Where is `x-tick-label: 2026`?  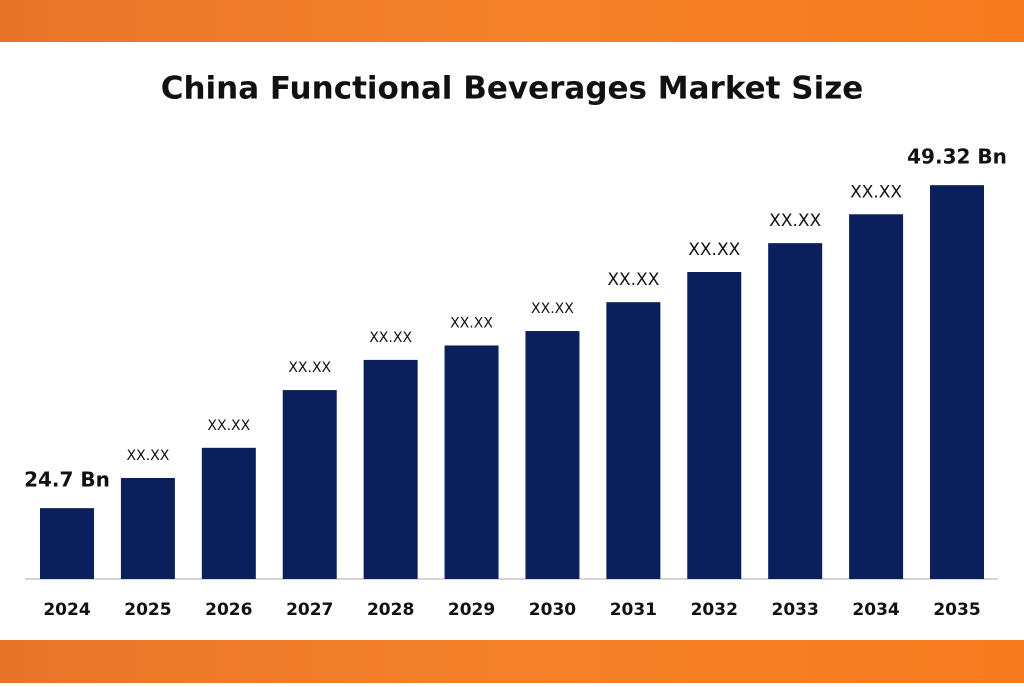
x-tick-label: 2026 is located at coordinates (228, 610).